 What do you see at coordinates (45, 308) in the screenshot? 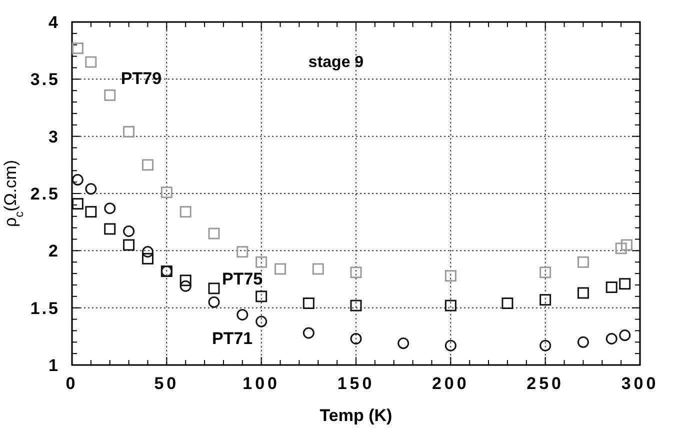
I see `y-tick-label: 1.5` at bounding box center [45, 308].